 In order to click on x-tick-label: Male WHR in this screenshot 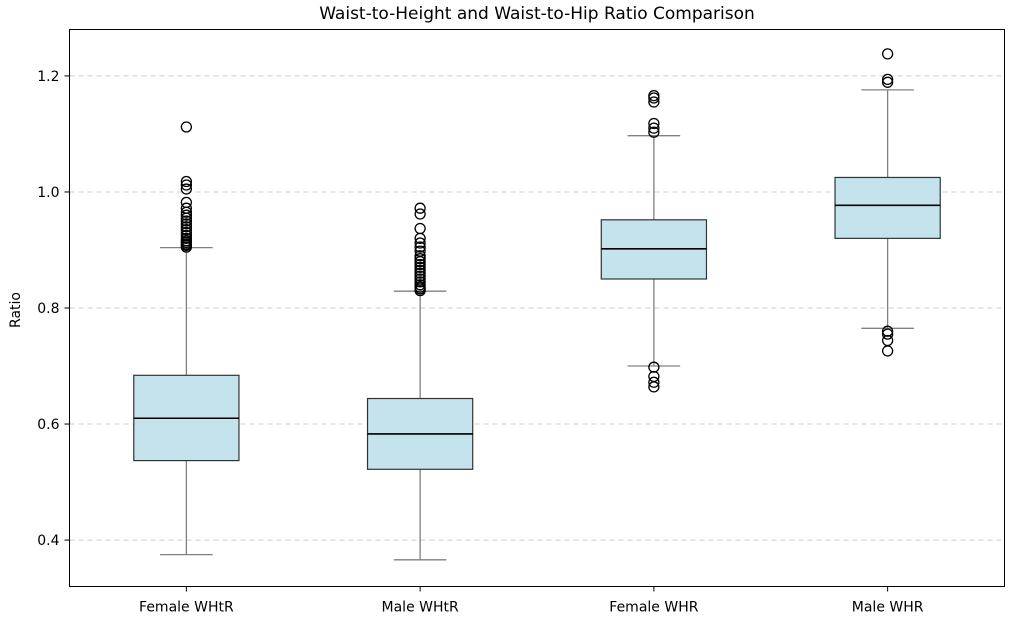, I will do `click(888, 608)`.